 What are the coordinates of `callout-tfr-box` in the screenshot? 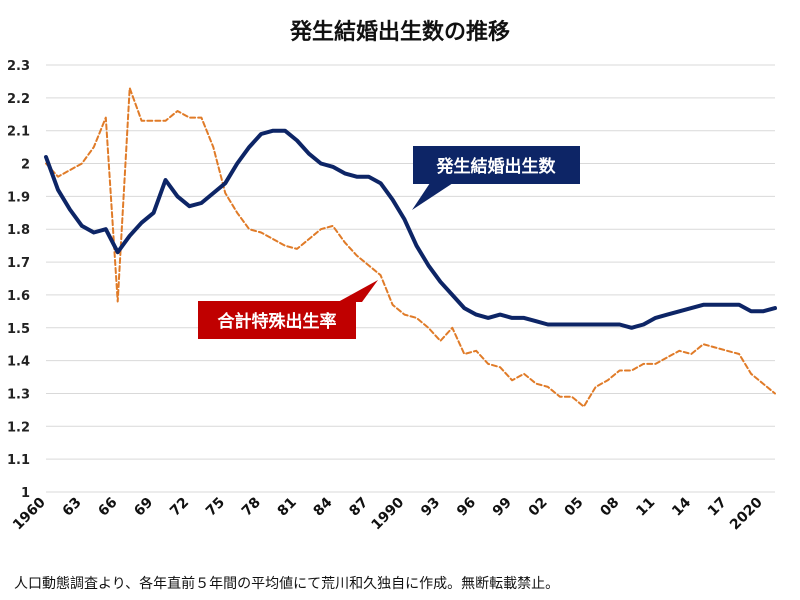 It's located at (277, 320).